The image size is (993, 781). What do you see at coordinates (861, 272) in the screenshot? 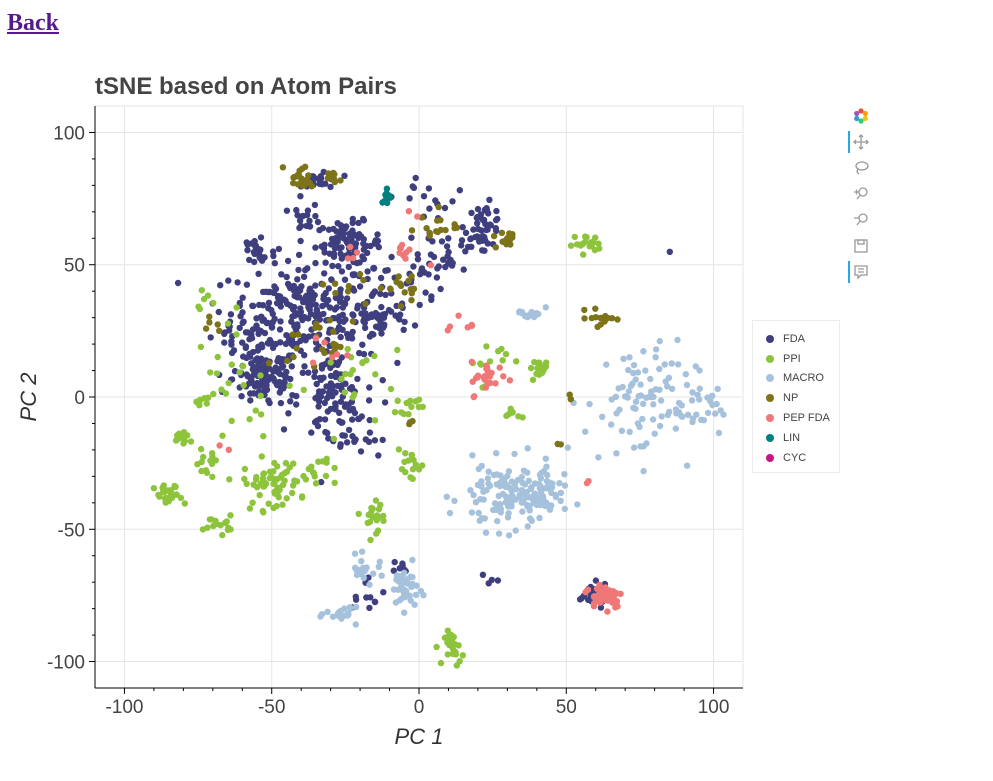
I see `hover-icon` at bounding box center [861, 272].